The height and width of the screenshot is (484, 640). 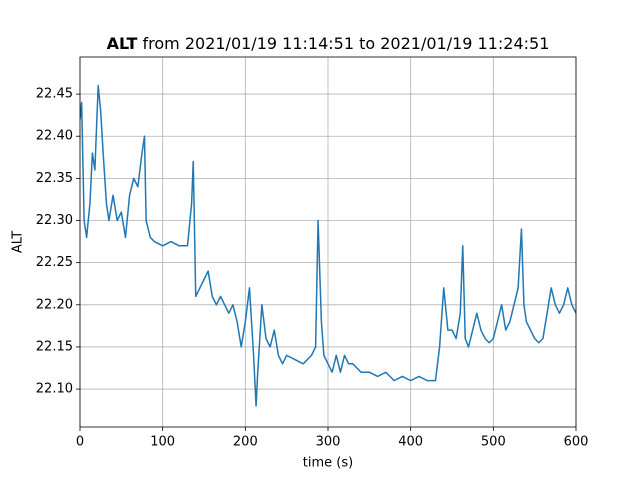 What do you see at coordinates (54, 346) in the screenshot?
I see `y-tick-label: 22.15` at bounding box center [54, 346].